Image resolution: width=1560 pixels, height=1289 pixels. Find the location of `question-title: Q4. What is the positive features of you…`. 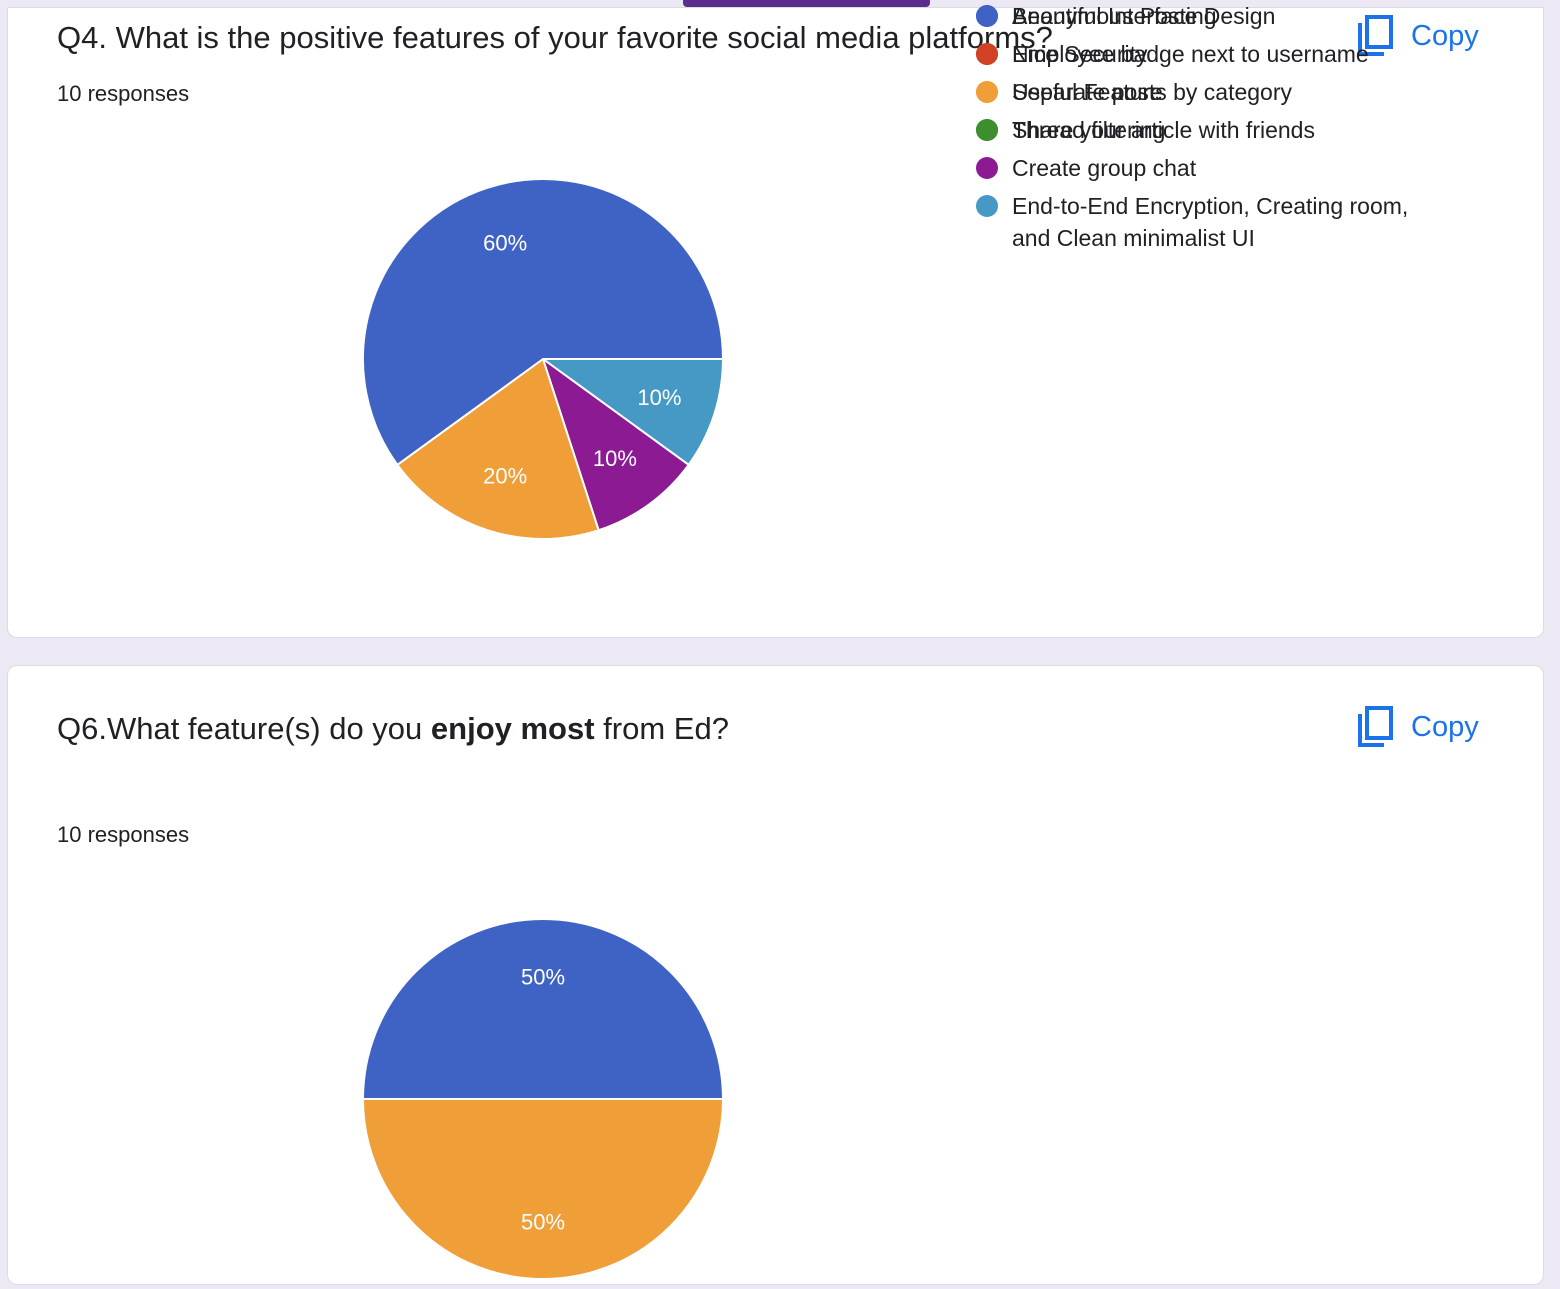

question-title: Q4. What is the positive features of you… is located at coordinates (555, 37).